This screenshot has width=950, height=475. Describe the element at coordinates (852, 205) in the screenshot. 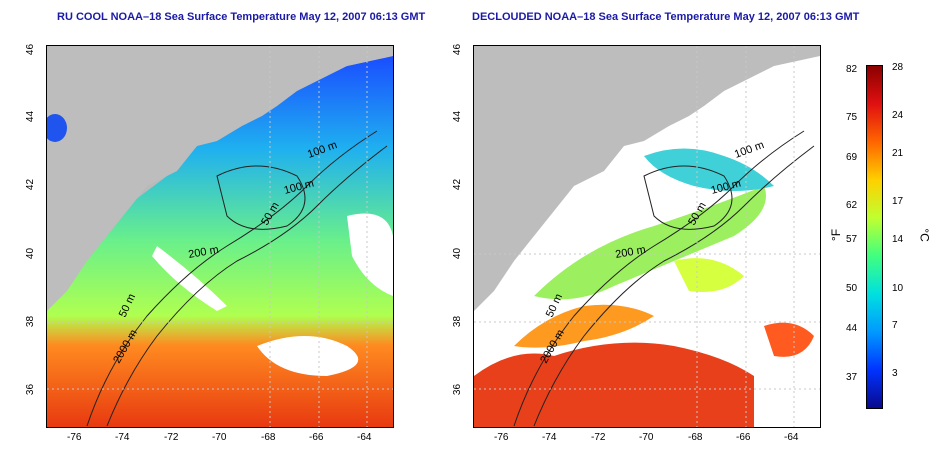

I see `fahrenheit-tick: 62` at that location.